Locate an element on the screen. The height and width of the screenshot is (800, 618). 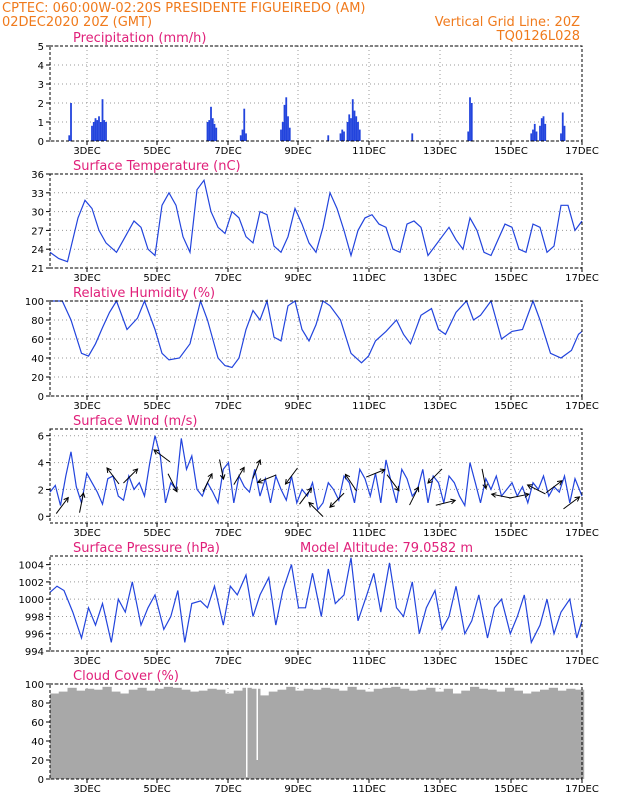
pressure-xtick-4: 11DEC is located at coordinates (369, 661).